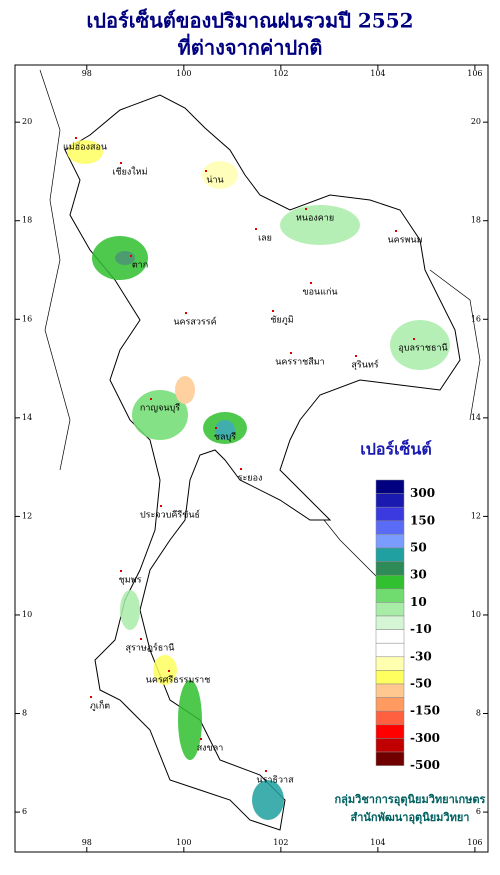  Describe the element at coordinates (418, 548) in the screenshot. I see `legend-label: 50` at that location.